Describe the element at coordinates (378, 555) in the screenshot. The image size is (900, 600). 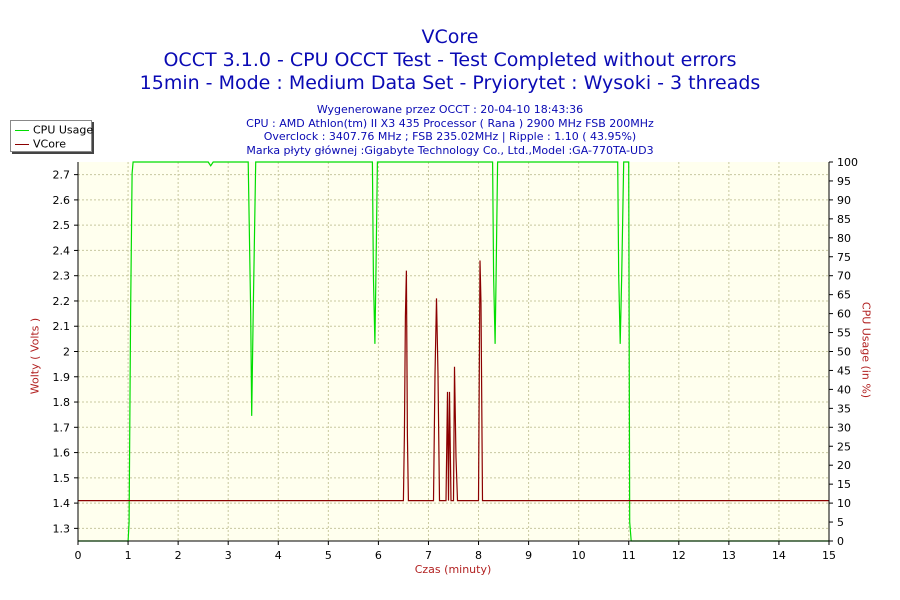
I see `x-tick-label: 6` at that location.